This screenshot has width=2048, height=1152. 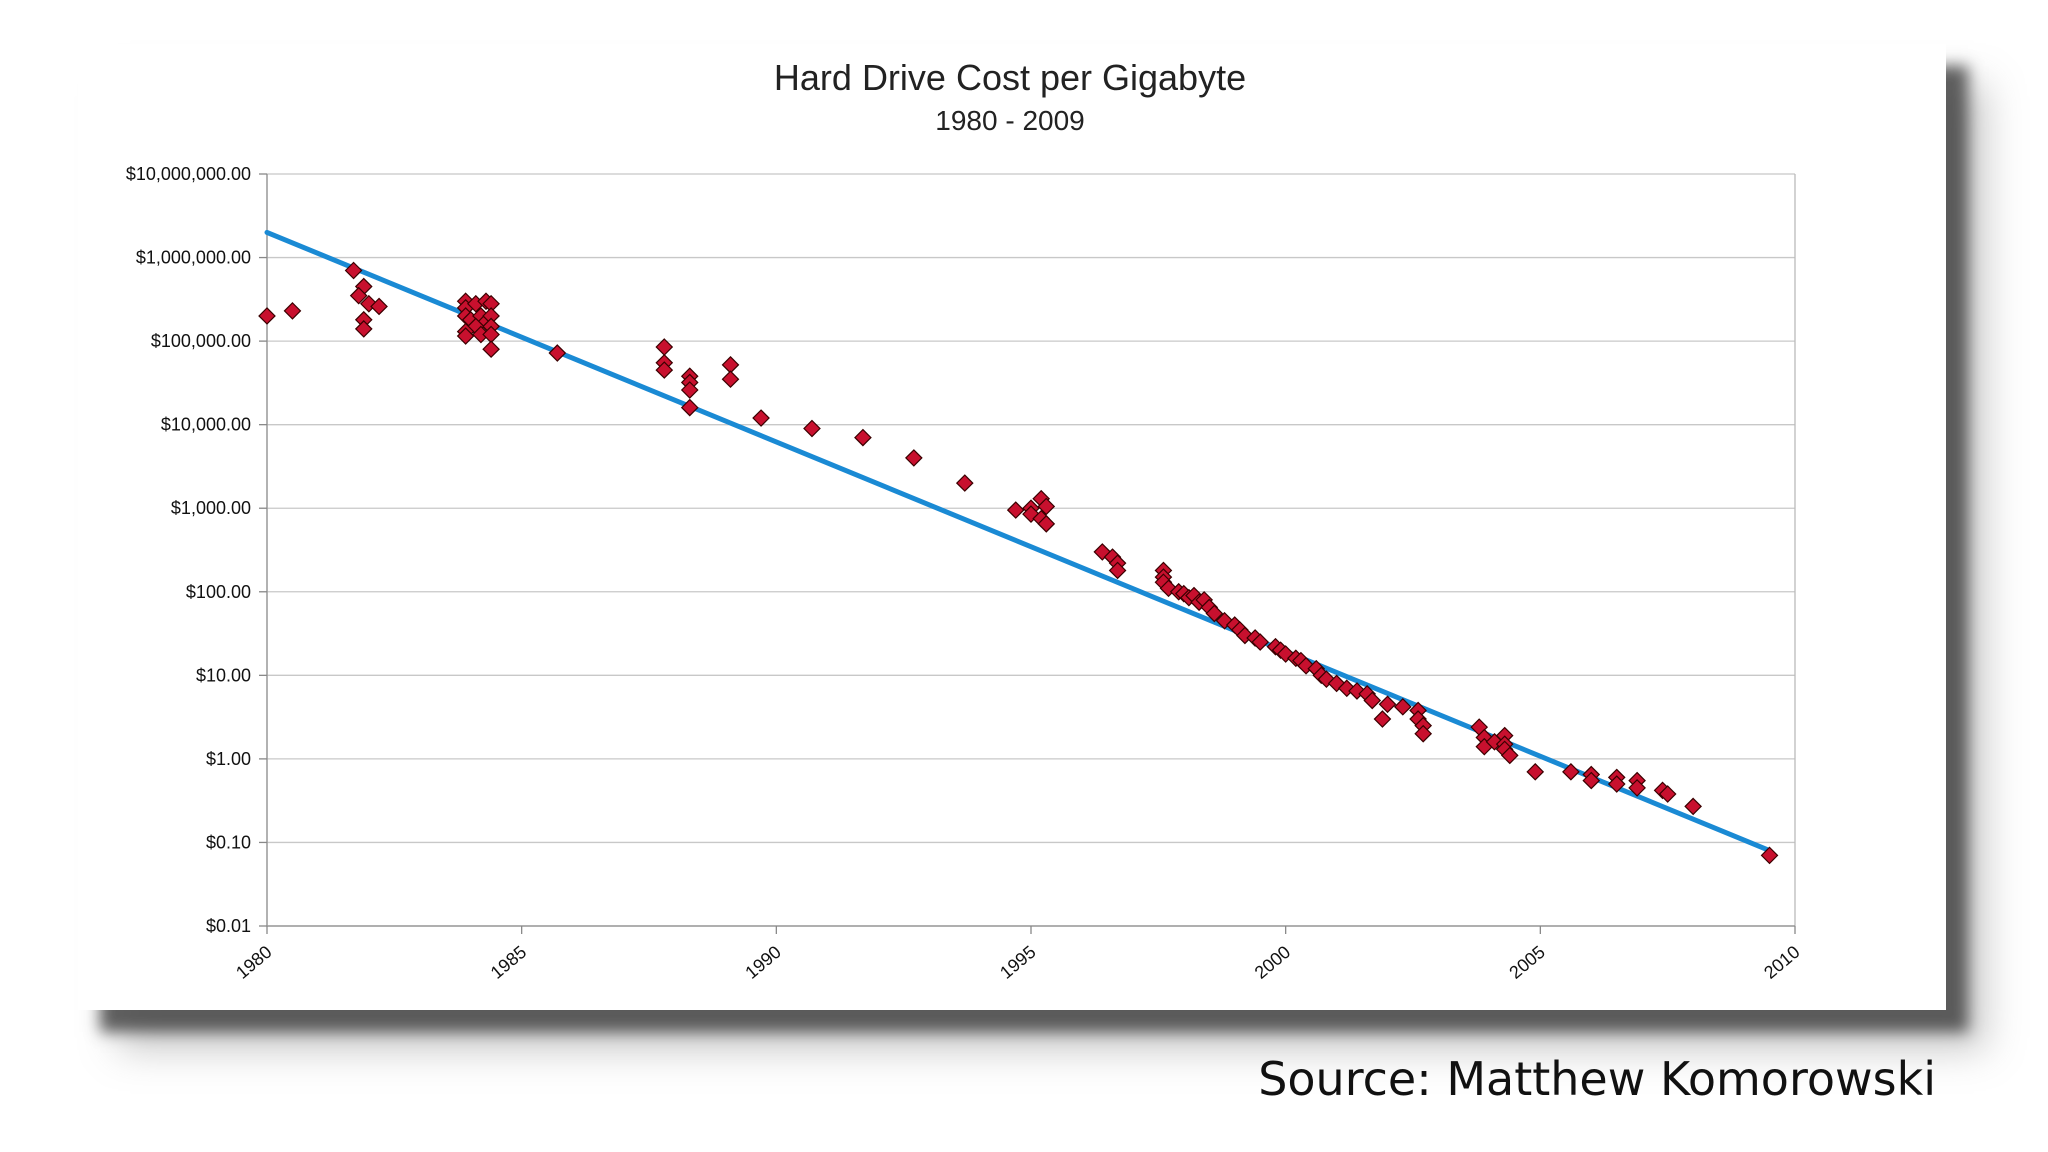 I want to click on chart-subtitle: 1980 - 2009, so click(x=1009, y=120).